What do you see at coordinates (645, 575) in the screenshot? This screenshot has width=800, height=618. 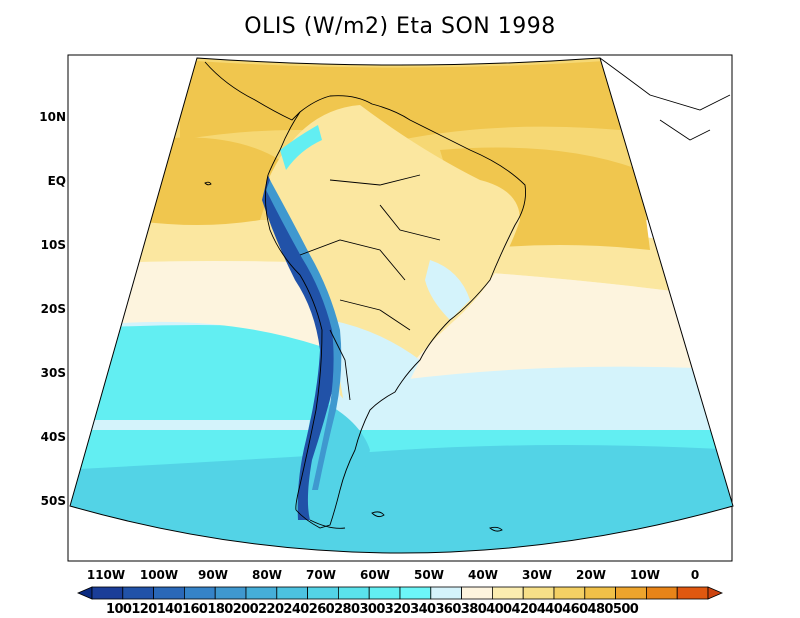 I see `lon-label-10w: 10W` at bounding box center [645, 575].